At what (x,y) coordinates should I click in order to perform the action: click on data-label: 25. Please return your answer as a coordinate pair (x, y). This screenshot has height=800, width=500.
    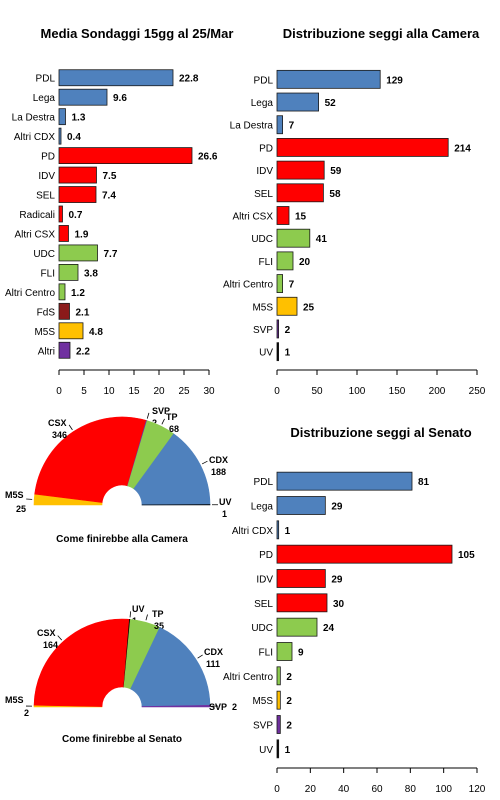
    Looking at the image, I should click on (309, 307).